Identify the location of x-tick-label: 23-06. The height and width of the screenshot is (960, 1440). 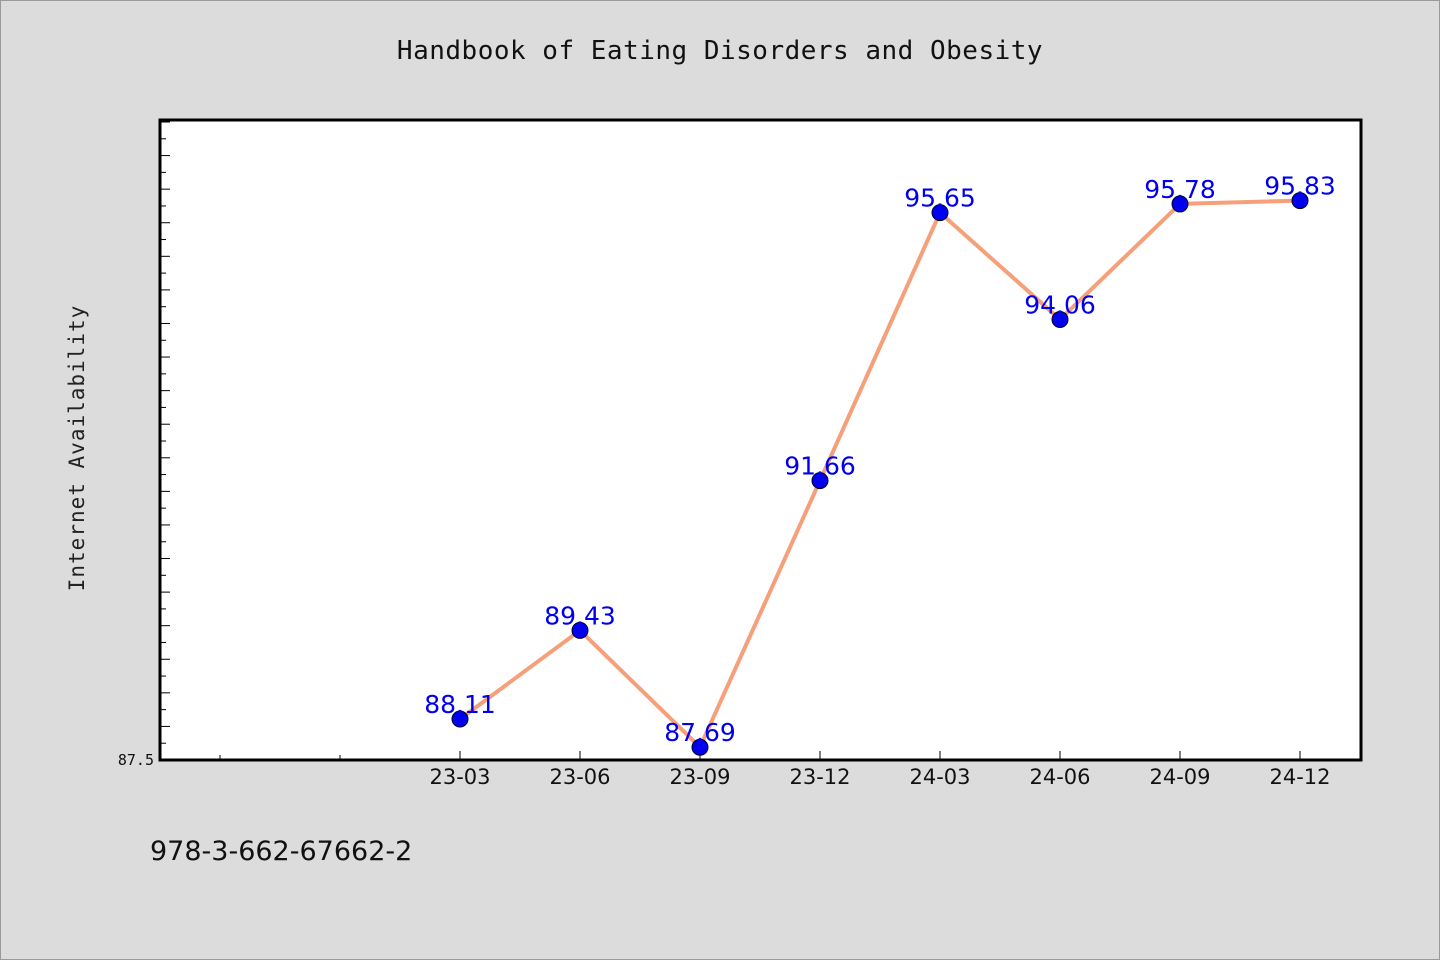
(579, 777).